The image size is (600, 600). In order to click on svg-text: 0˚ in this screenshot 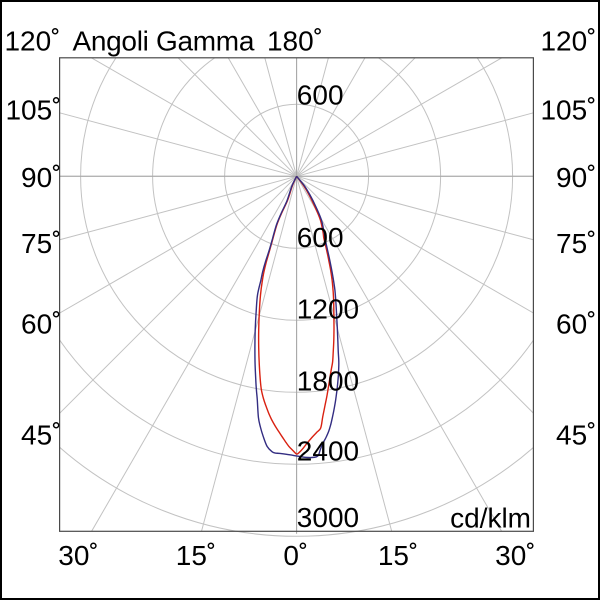, I will do `click(295, 555)`.